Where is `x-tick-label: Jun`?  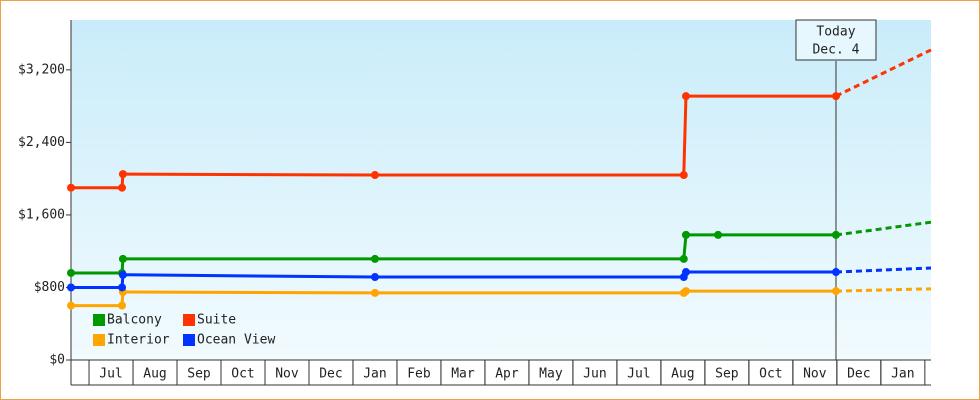
x-tick-label: Jun is located at coordinates (594, 374).